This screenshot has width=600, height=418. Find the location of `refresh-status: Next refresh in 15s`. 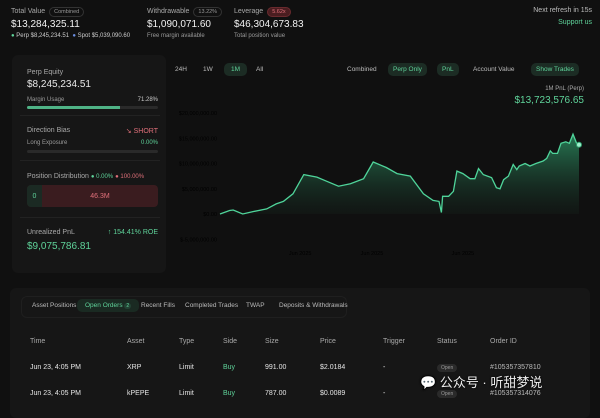

refresh-status: Next refresh in 15s is located at coordinates (562, 10).